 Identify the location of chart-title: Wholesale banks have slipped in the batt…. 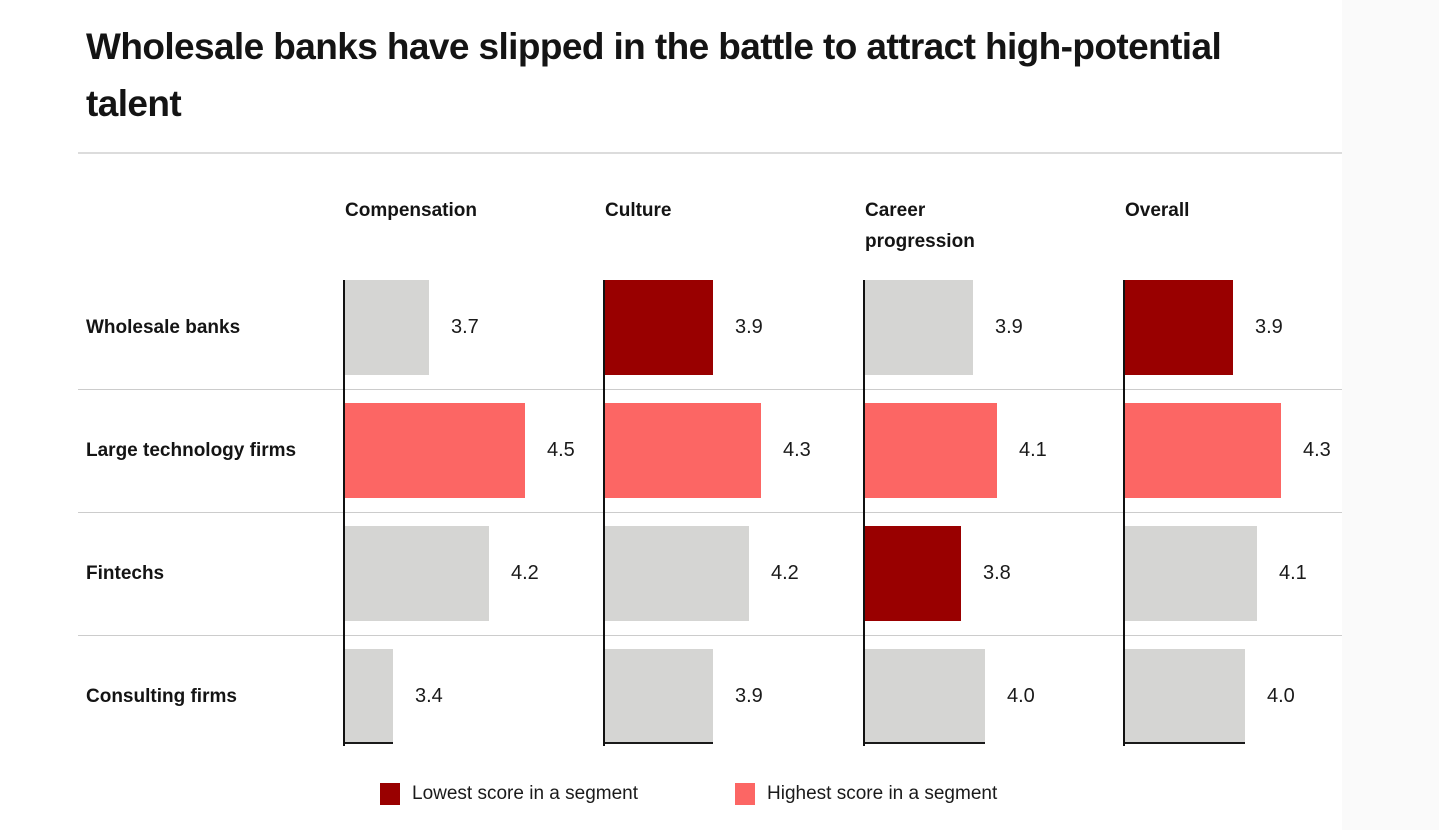
(654, 75).